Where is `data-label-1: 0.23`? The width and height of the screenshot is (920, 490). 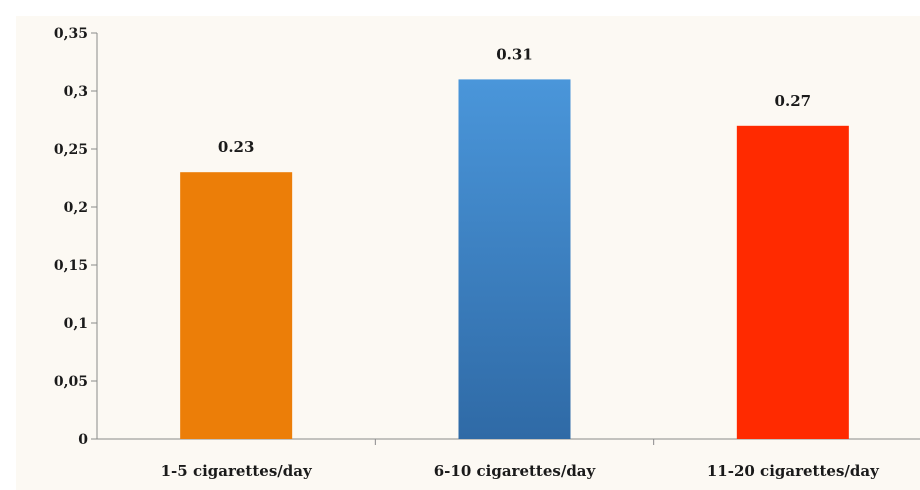
data-label-1: 0.23 is located at coordinates (236, 147).